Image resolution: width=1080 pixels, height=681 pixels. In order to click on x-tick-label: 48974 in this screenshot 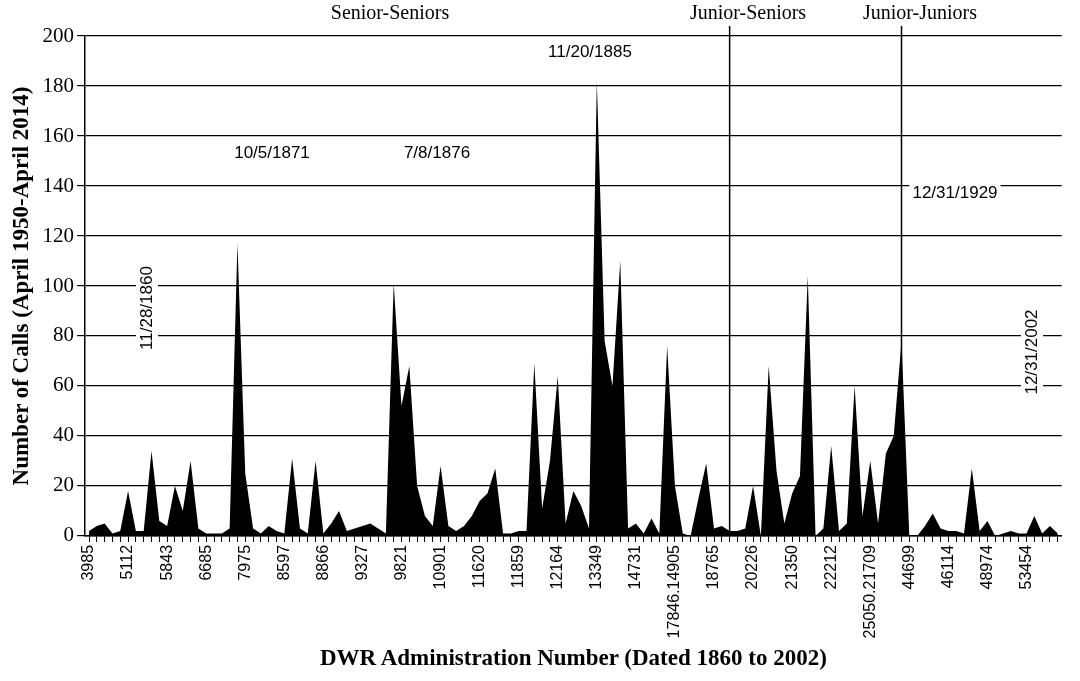, I will do `click(986, 567)`.